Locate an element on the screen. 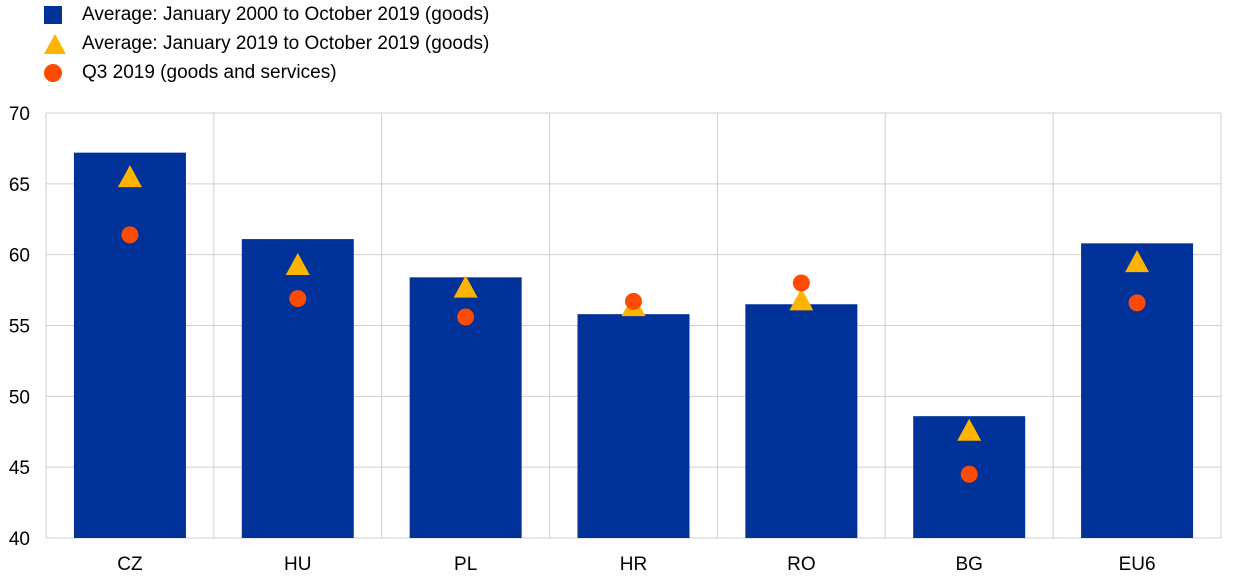  x-tick-label: EU6 is located at coordinates (1137, 564).